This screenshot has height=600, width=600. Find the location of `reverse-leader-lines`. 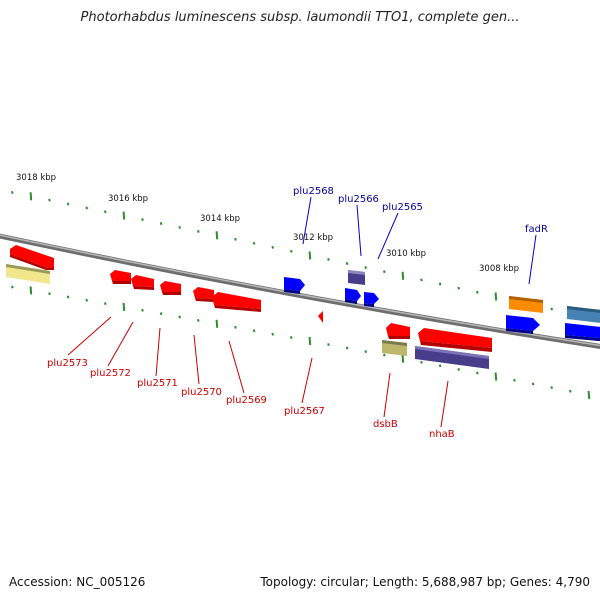

reverse-leader-lines is located at coordinates (258, 372).